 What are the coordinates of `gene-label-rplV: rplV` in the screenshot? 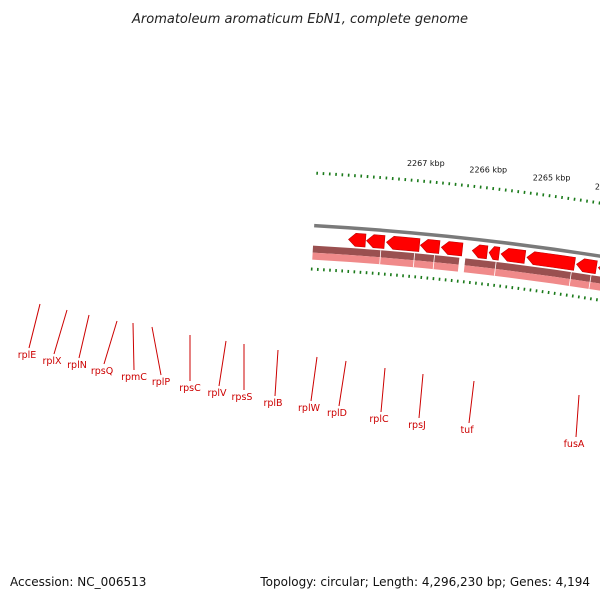 It's located at (217, 393).